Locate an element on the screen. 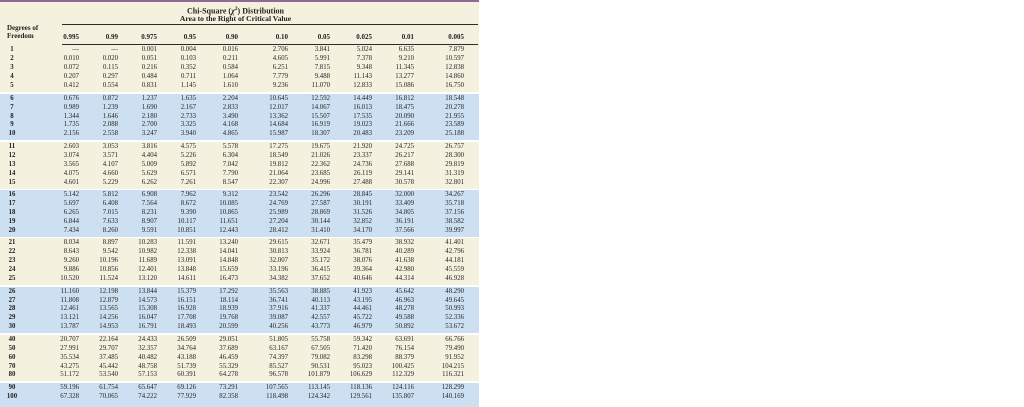  value-cell: 11.345 is located at coordinates (404, 68).